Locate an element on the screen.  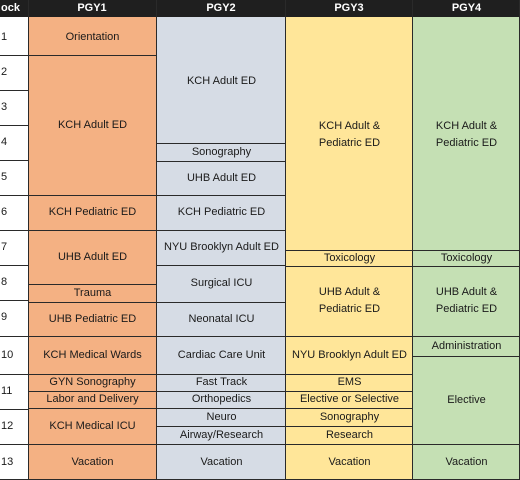
header-pgy2: PGY2 is located at coordinates (221, 8).